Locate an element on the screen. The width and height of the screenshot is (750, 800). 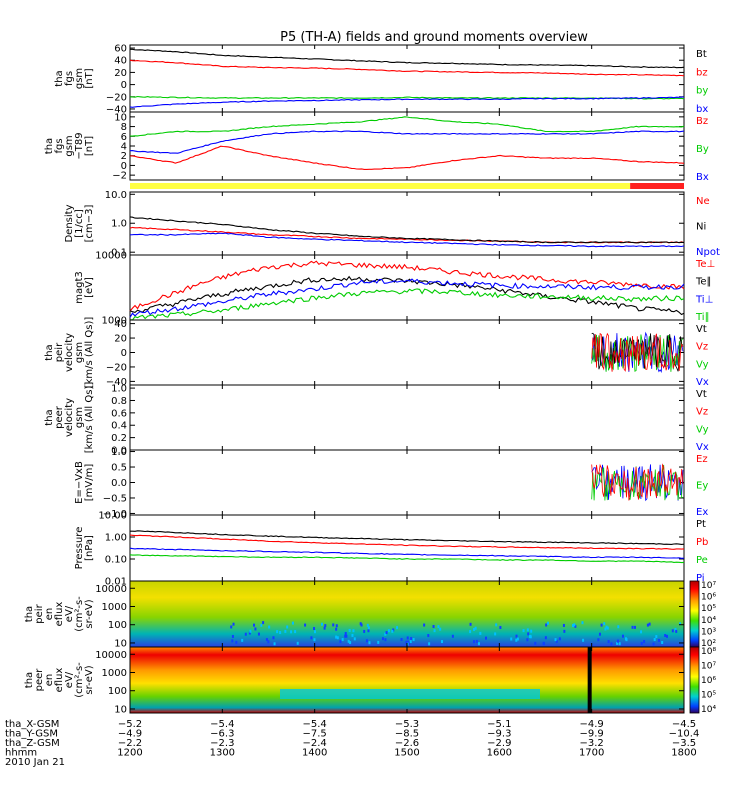
y-axis-label: sr-eV) is located at coordinates (89, 613).